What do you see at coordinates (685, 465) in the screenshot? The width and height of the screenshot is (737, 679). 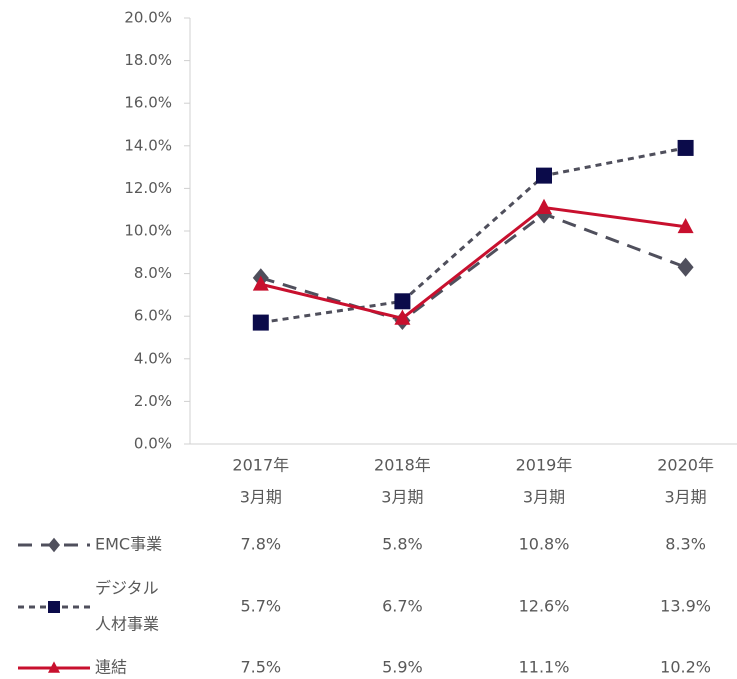 I see `x-tick-label: 2020年` at bounding box center [685, 465].